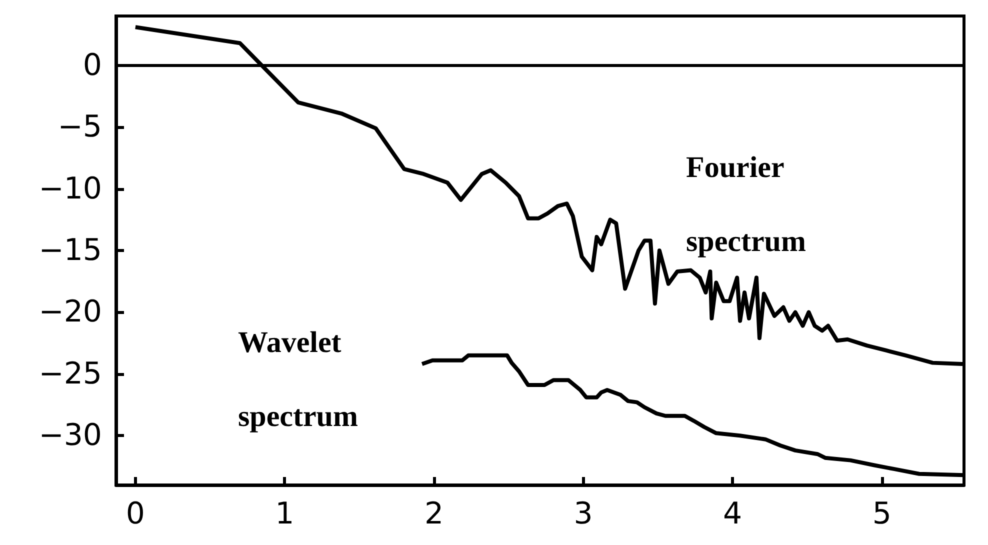 The height and width of the screenshot is (545, 988). I want to click on y-tick-label: −10, so click(70, 188).